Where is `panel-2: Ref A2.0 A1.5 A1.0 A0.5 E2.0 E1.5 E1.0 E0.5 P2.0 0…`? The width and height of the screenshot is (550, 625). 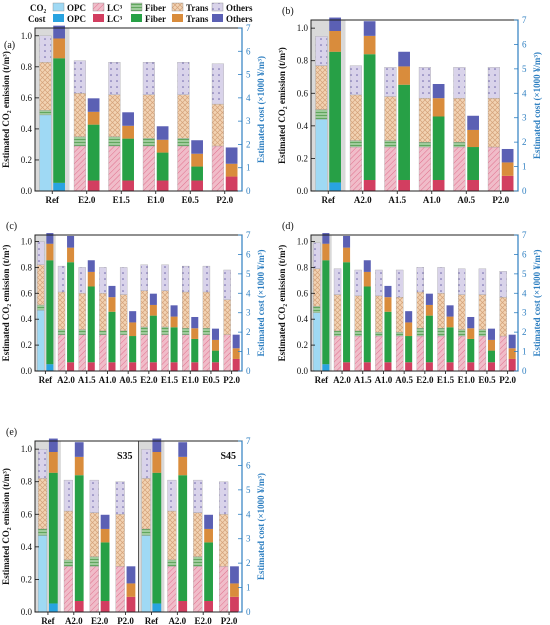
panel-2: Ref A2.0 A1.5 A1.0 A0.5 E2.0 E1.5 E1.0 E0.5 P2.0 0… is located at coordinates (133, 303).